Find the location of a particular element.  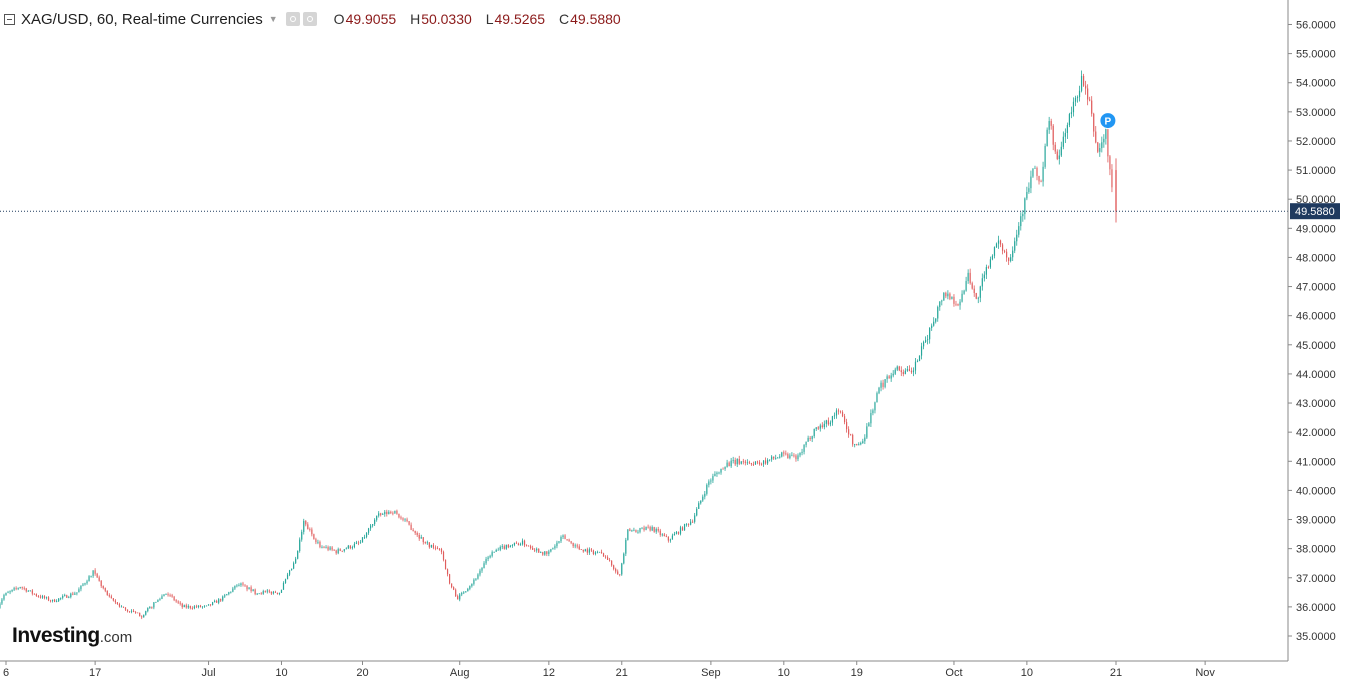

collapse-icon is located at coordinates (9, 19).